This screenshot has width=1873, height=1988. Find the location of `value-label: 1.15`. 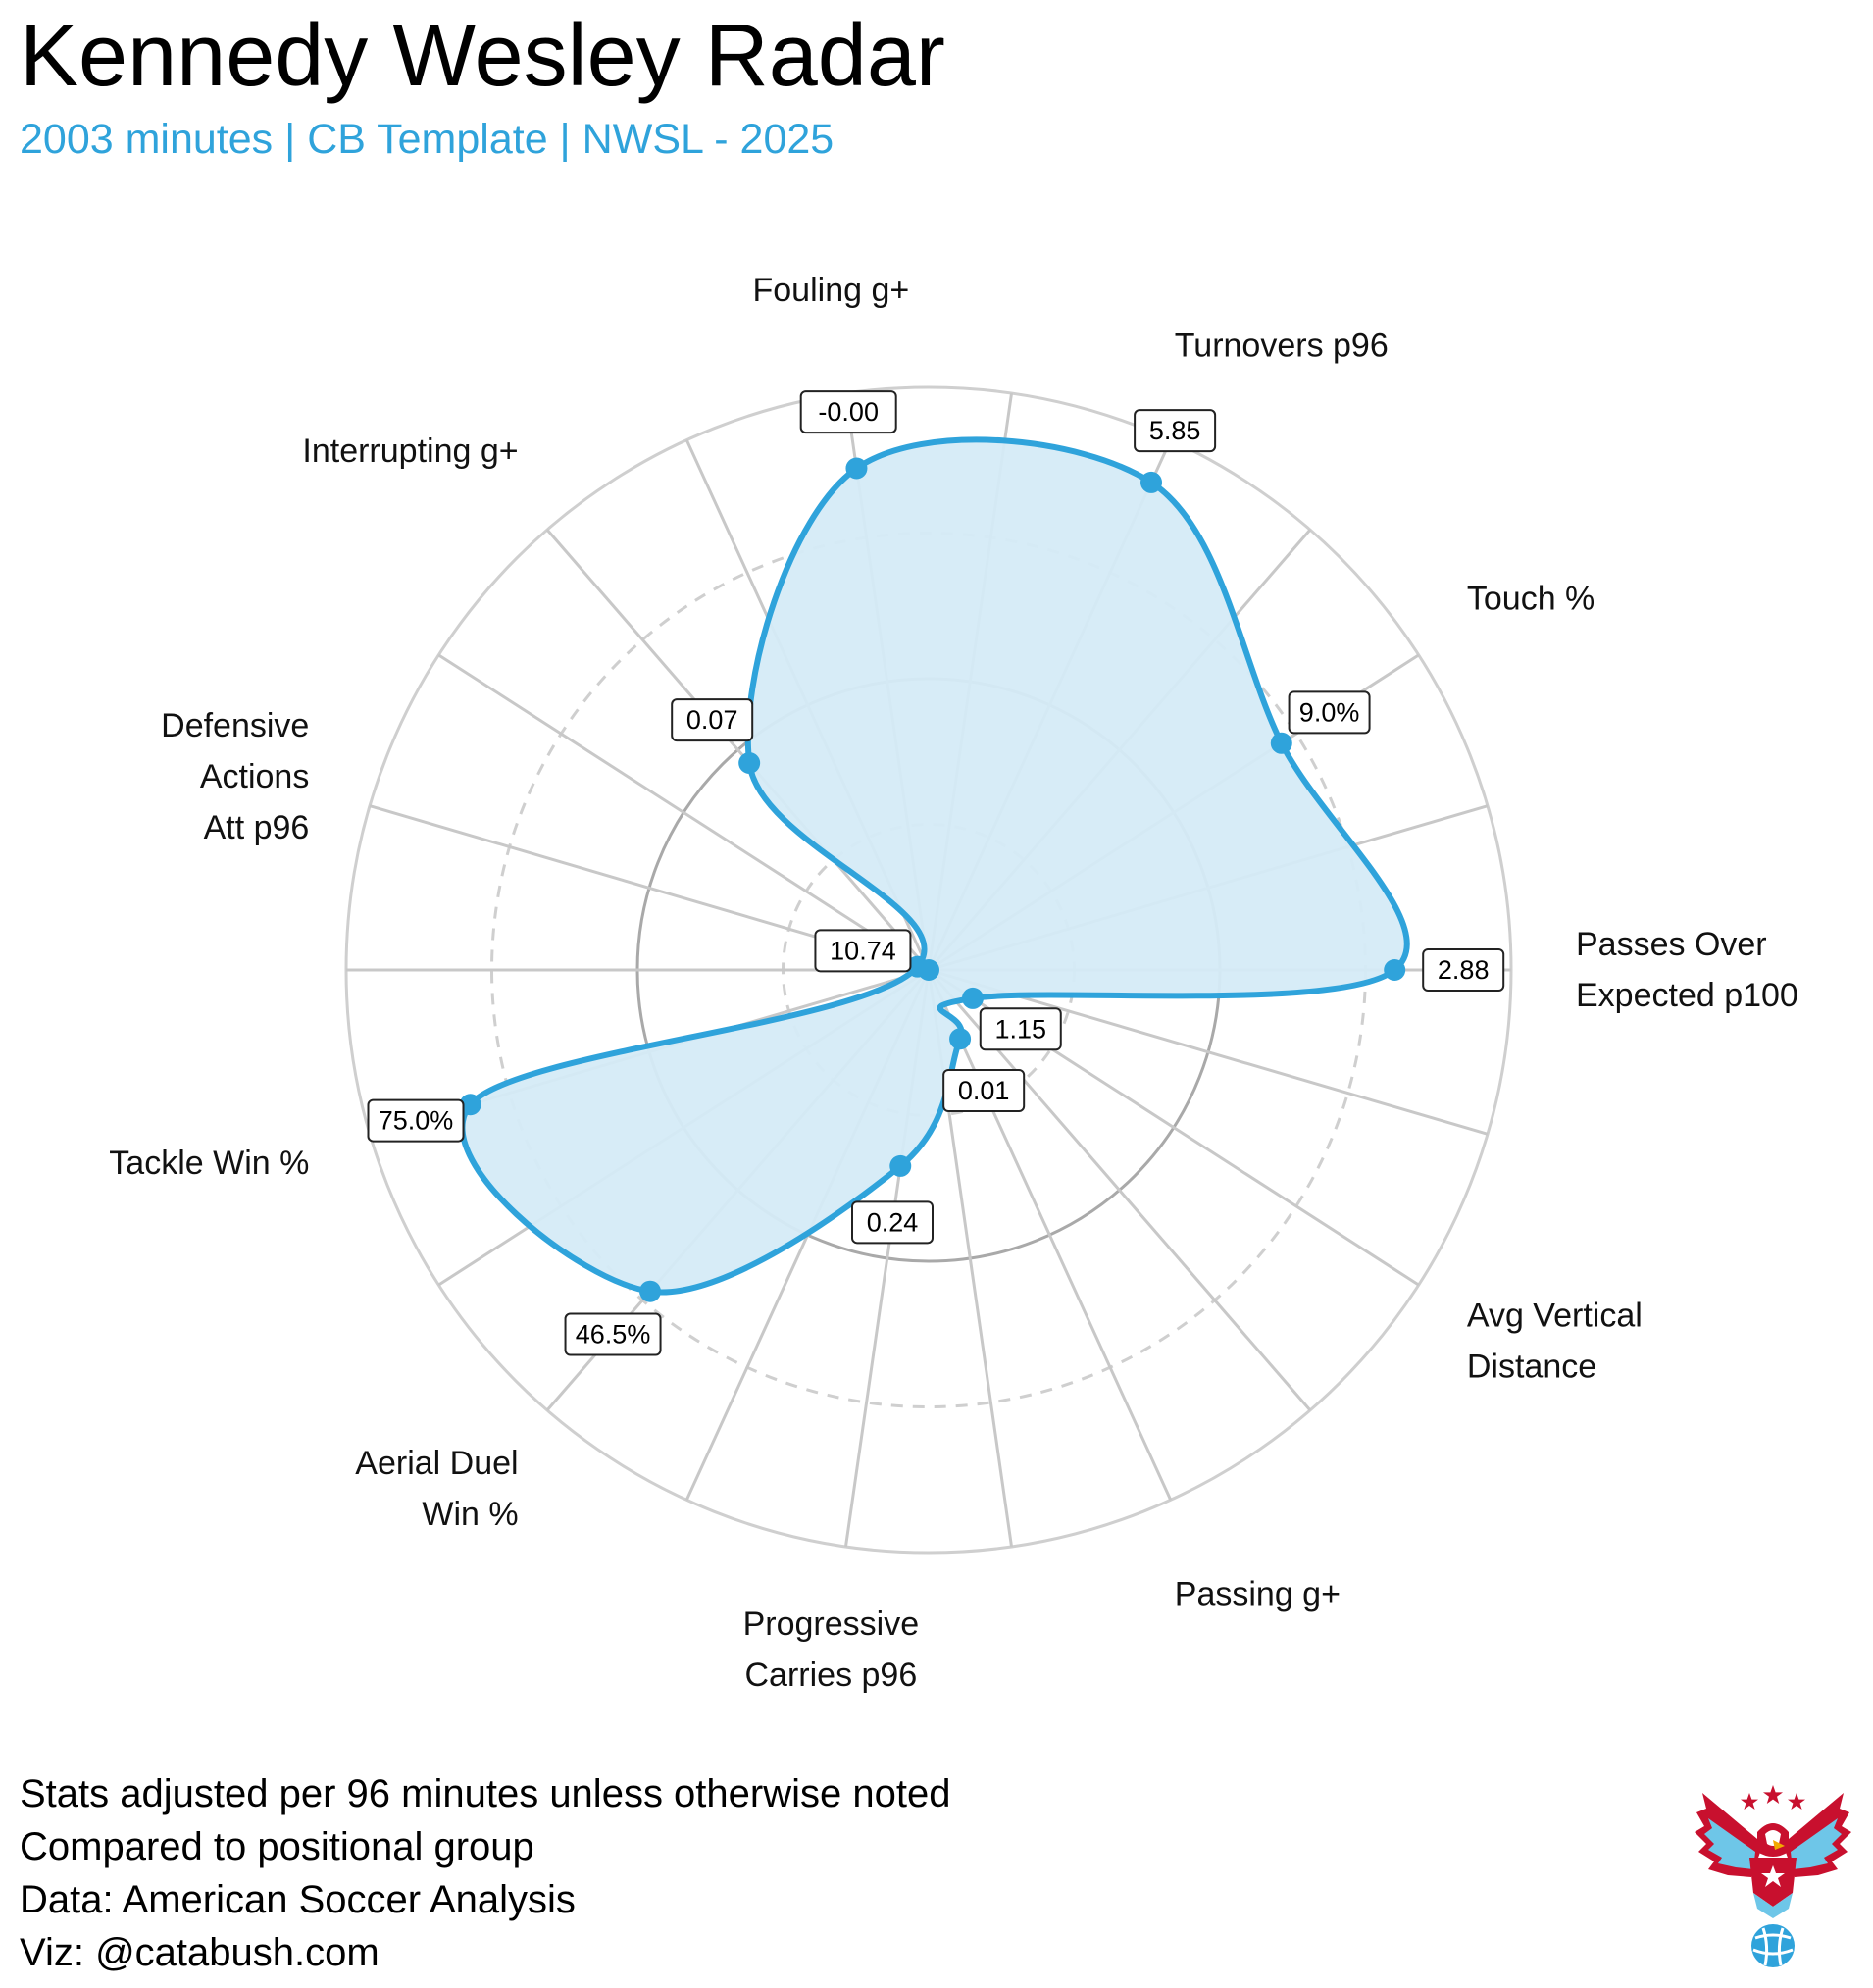

value-label: 1.15 is located at coordinates (1020, 1029).